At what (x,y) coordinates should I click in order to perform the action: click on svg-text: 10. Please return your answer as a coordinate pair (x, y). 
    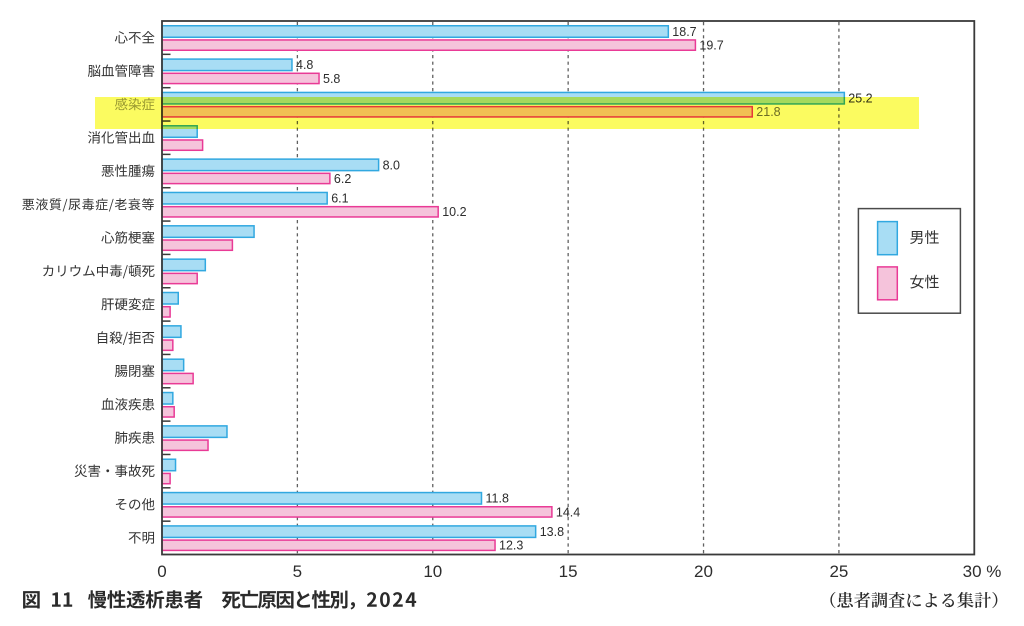
    Looking at the image, I should click on (432, 571).